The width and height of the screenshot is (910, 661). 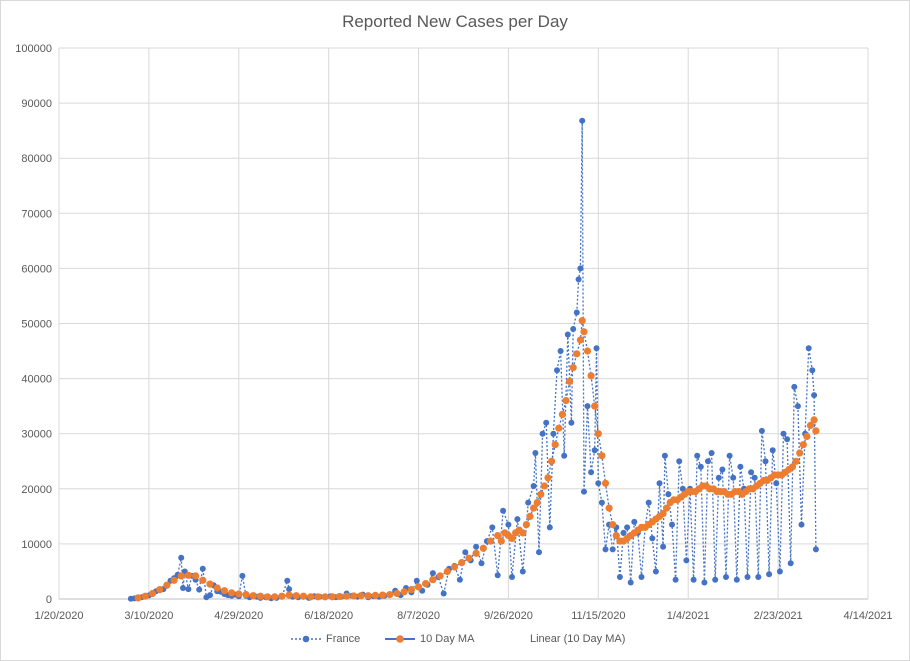 What do you see at coordinates (36, 435) in the screenshot?
I see `y-tick-label: 30000` at bounding box center [36, 435].